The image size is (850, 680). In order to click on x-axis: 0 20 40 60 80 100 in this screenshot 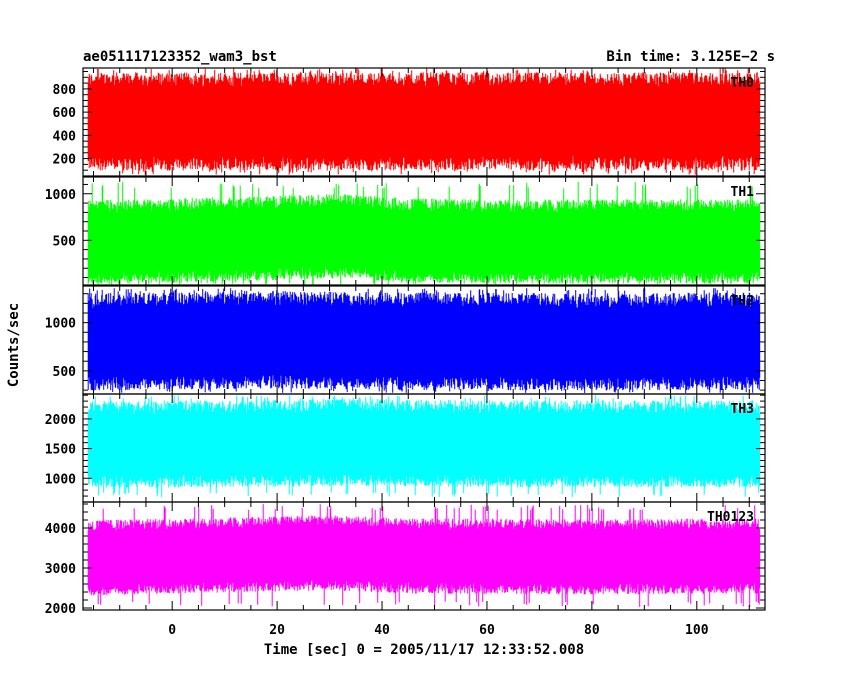, I will do `click(438, 630)`.